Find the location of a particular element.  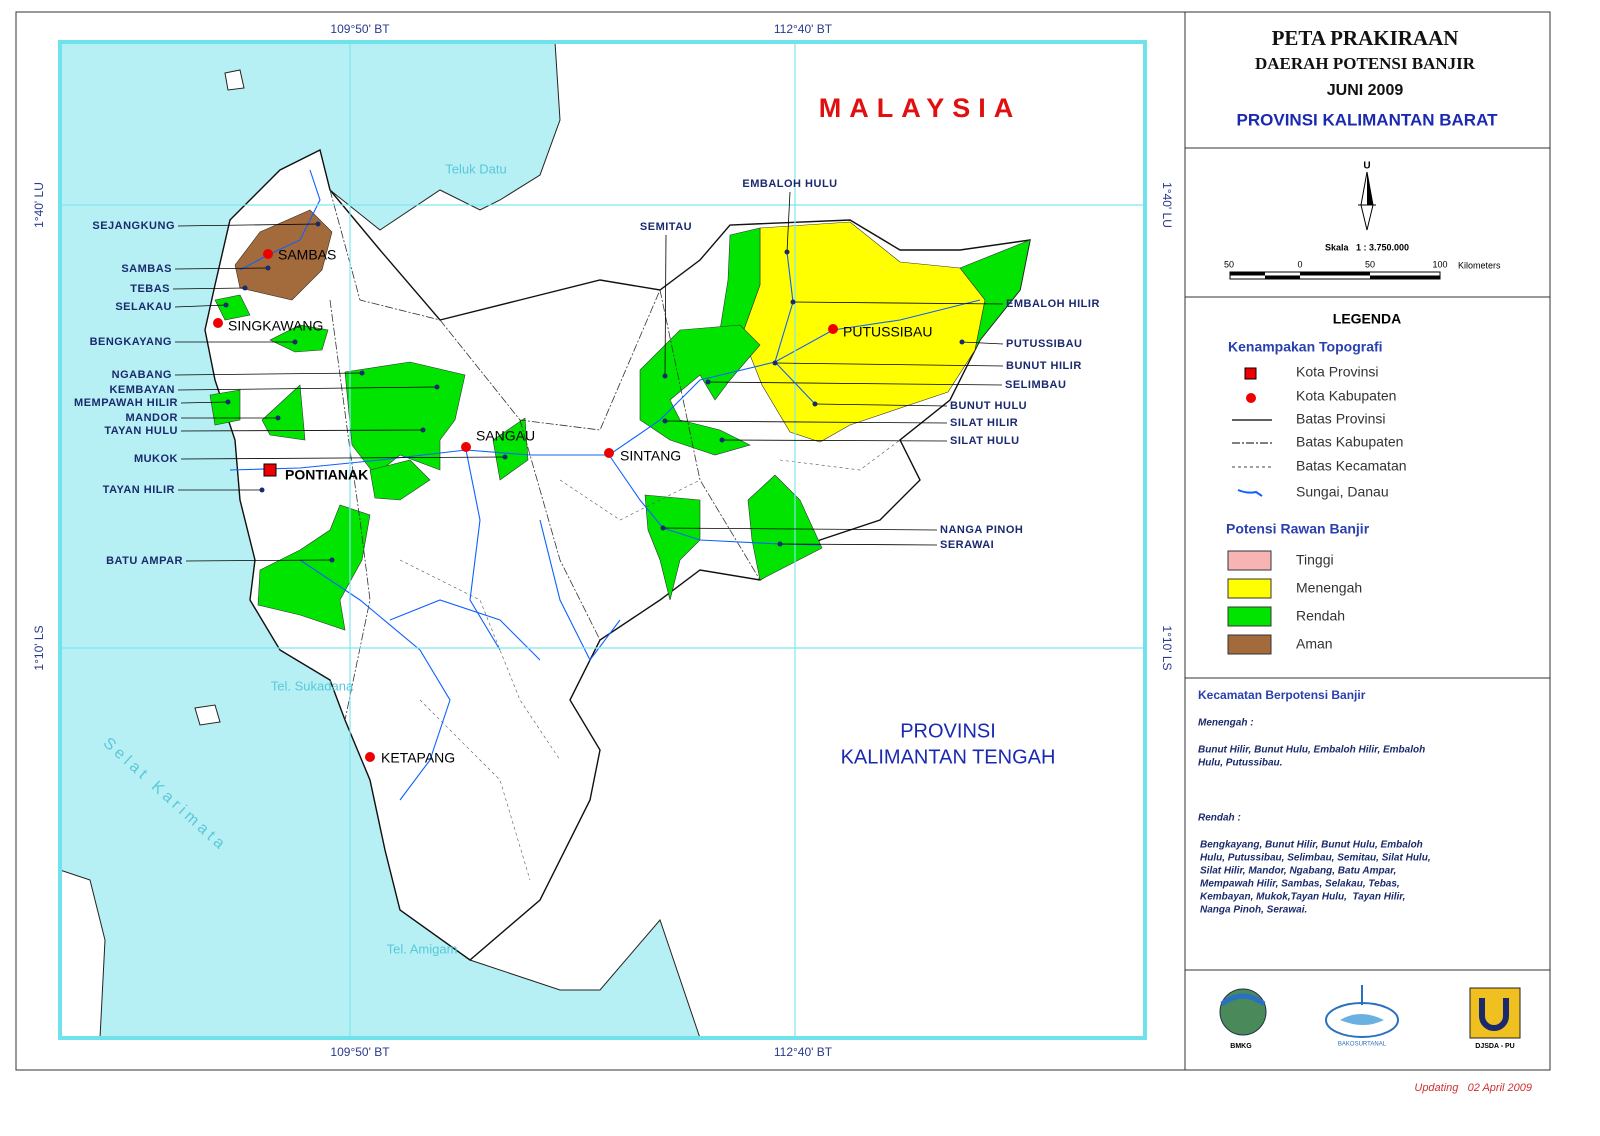

grid-label: 112°40' BT is located at coordinates (803, 29).